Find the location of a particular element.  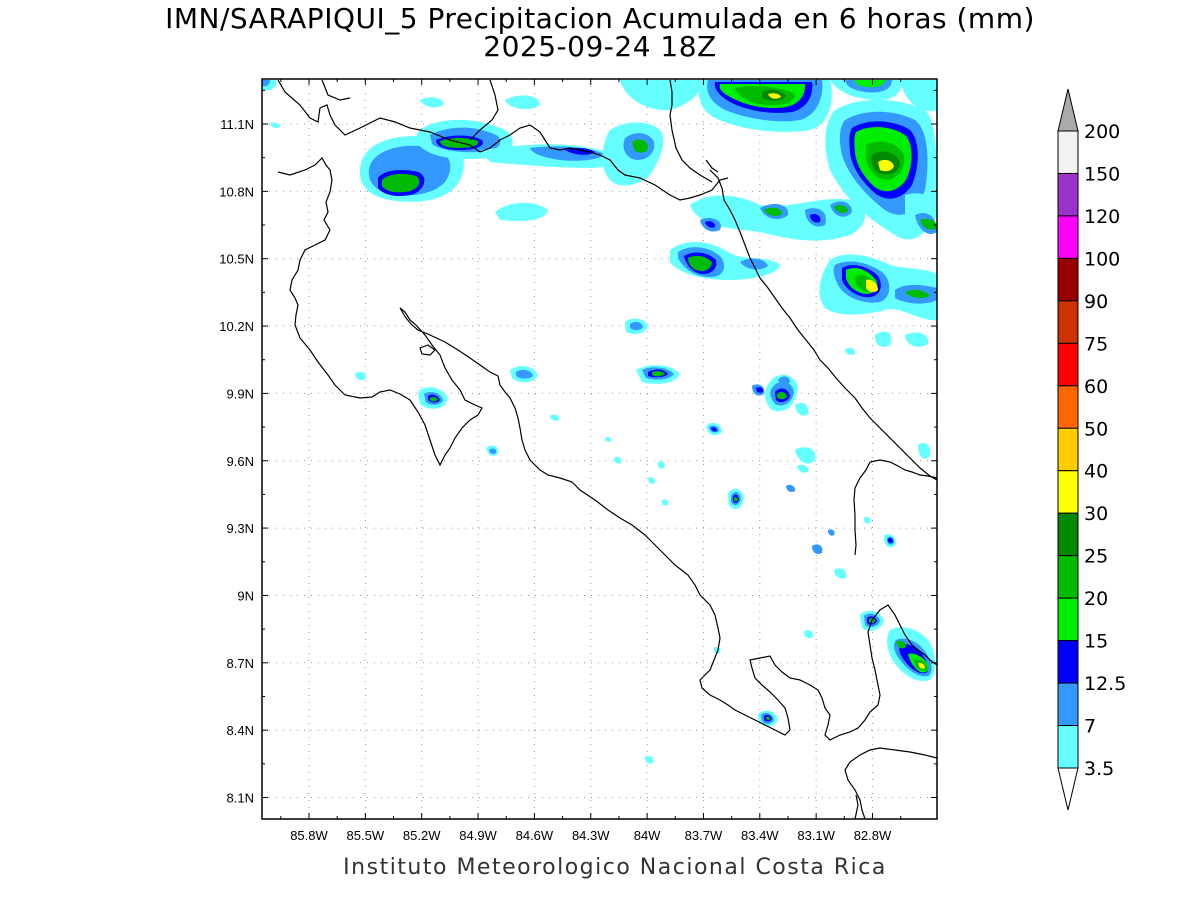

colorbar-bottom-arrow is located at coordinates (1068, 789).